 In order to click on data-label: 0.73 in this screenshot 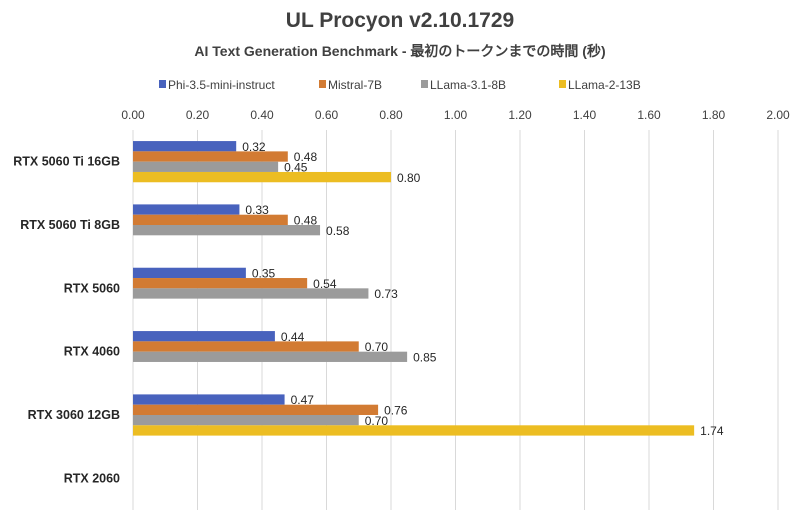, I will do `click(386, 294)`.